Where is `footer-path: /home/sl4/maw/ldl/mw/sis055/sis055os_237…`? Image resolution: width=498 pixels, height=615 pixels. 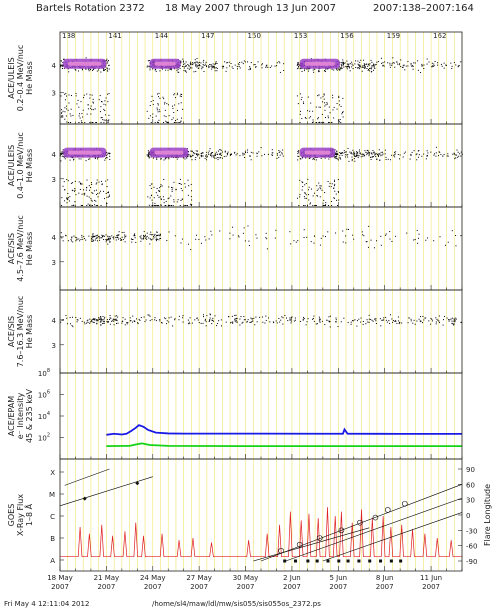
footer-path: /home/sl4/maw/ldl/mw/sis055/sis055os_237… is located at coordinates (236, 604).